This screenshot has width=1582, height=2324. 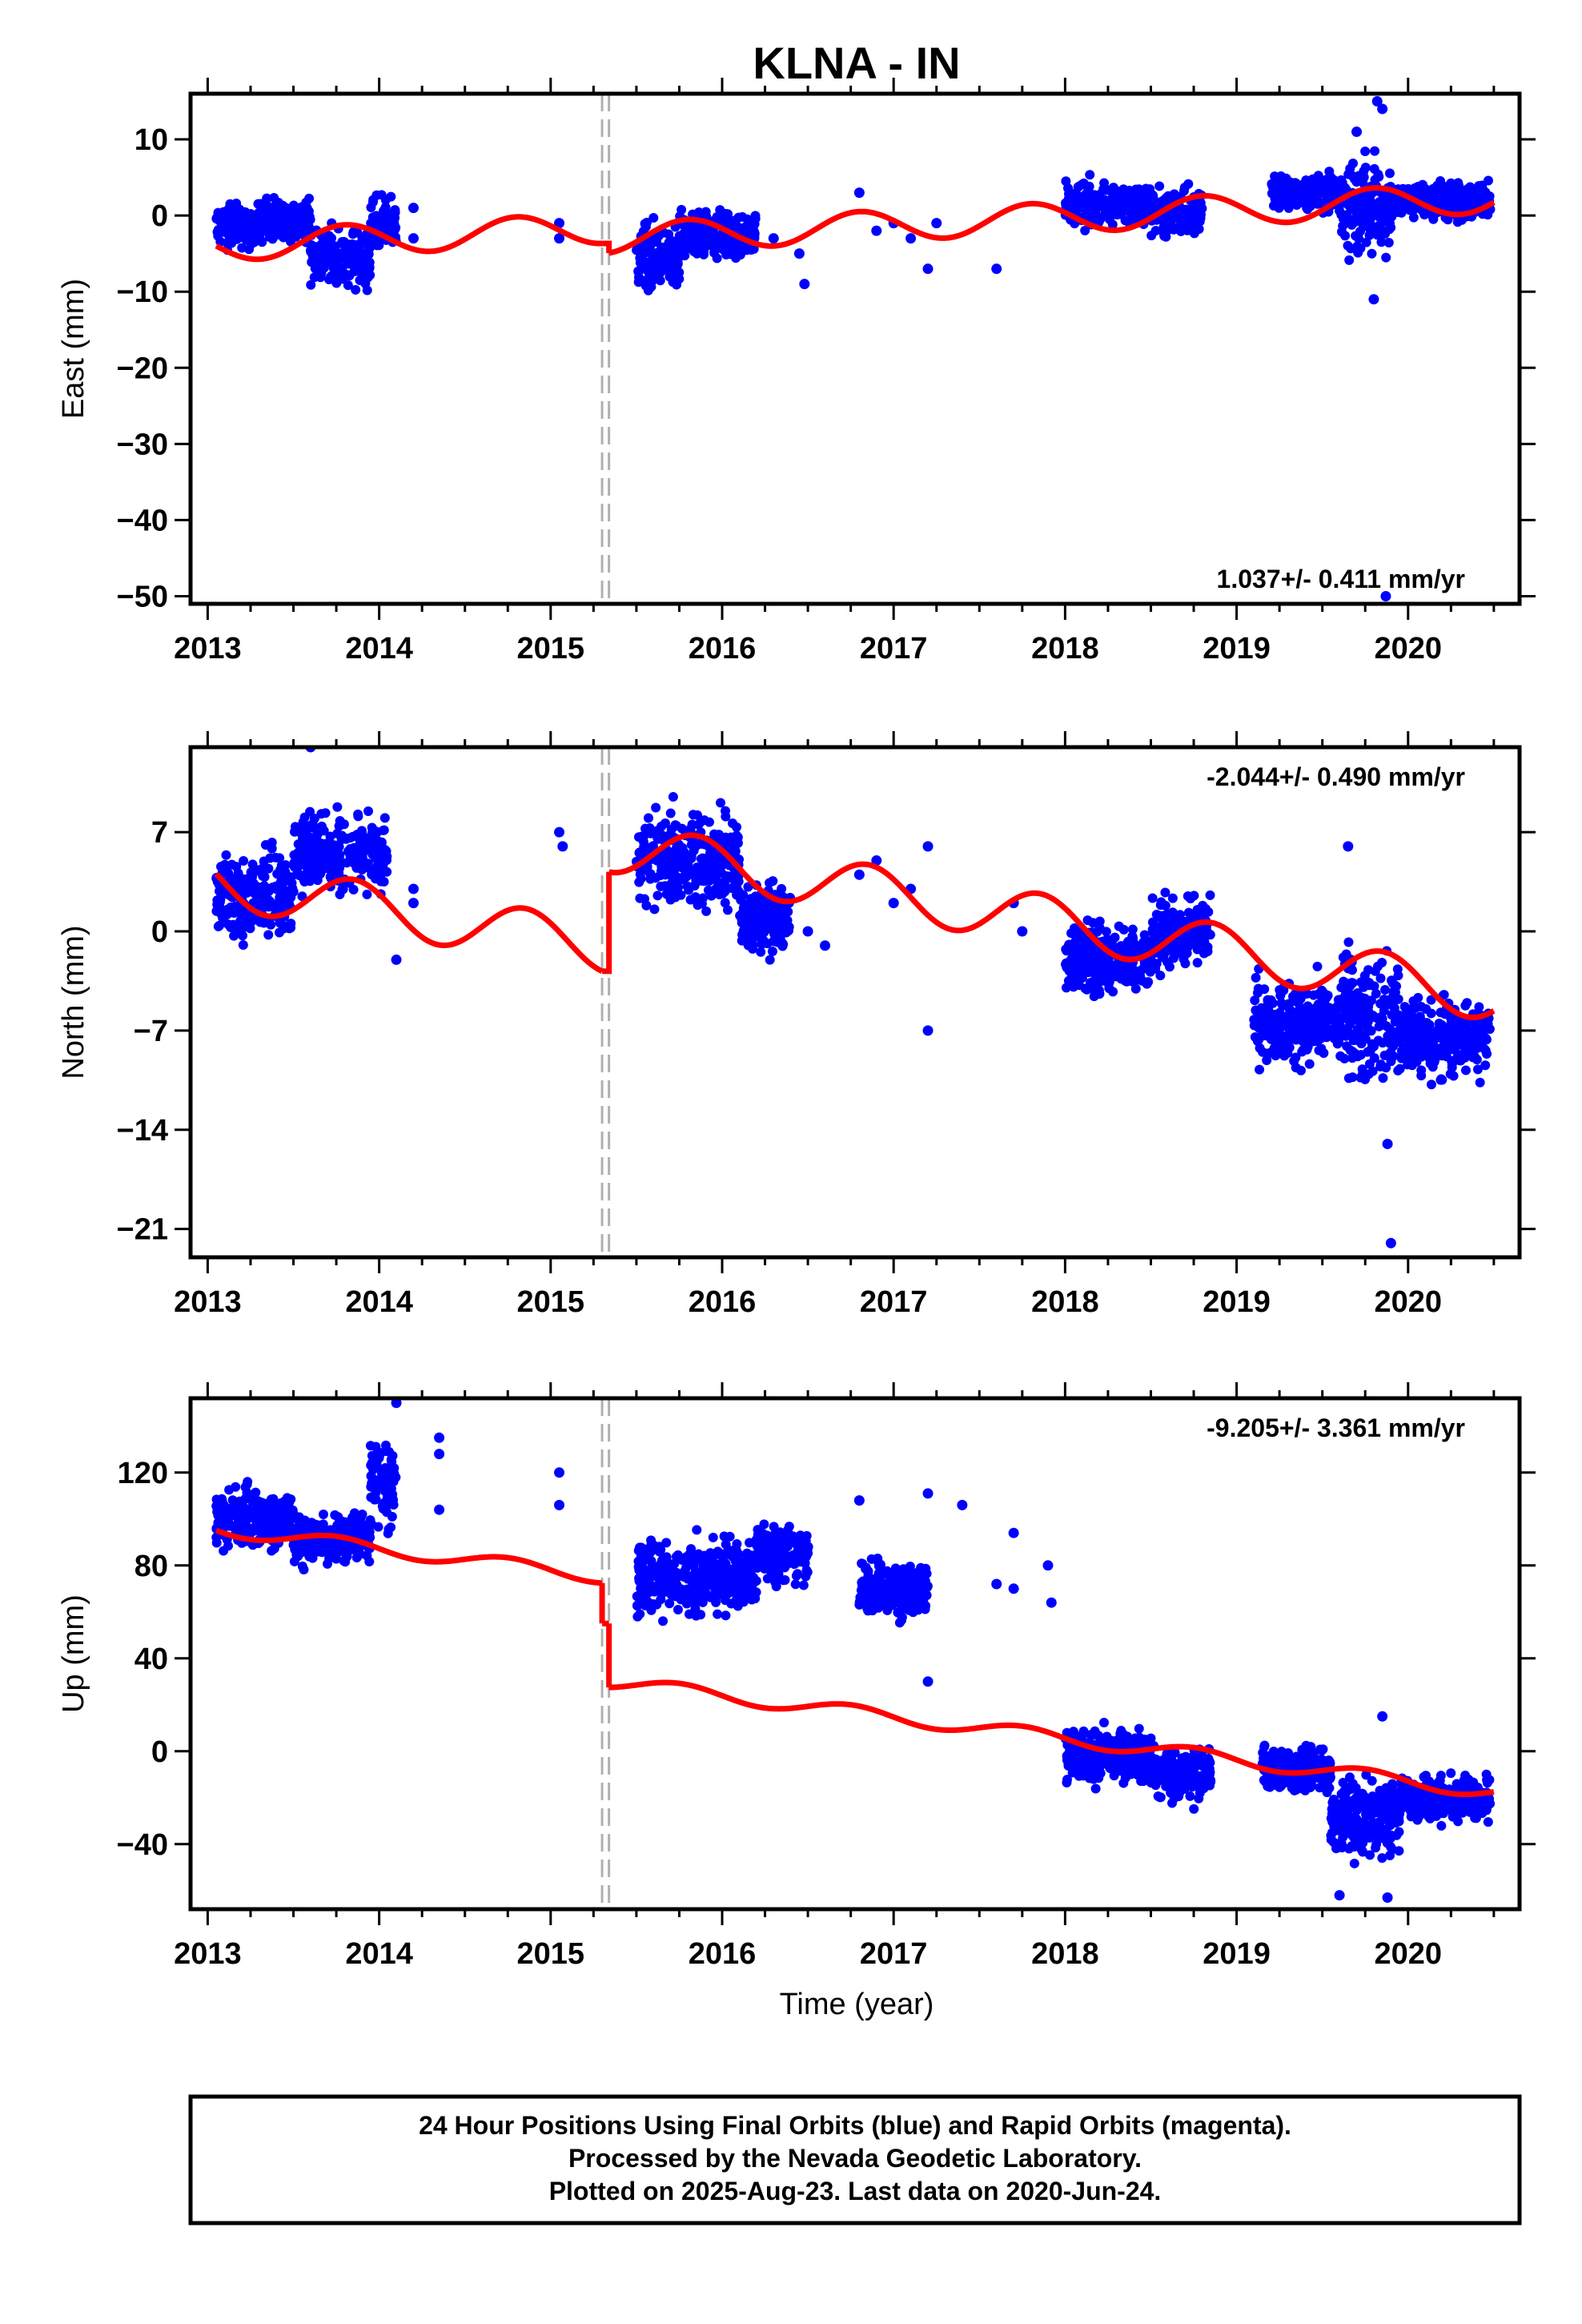 What do you see at coordinates (74, 349) in the screenshot?
I see `y-axis-label: East (mm)` at bounding box center [74, 349].